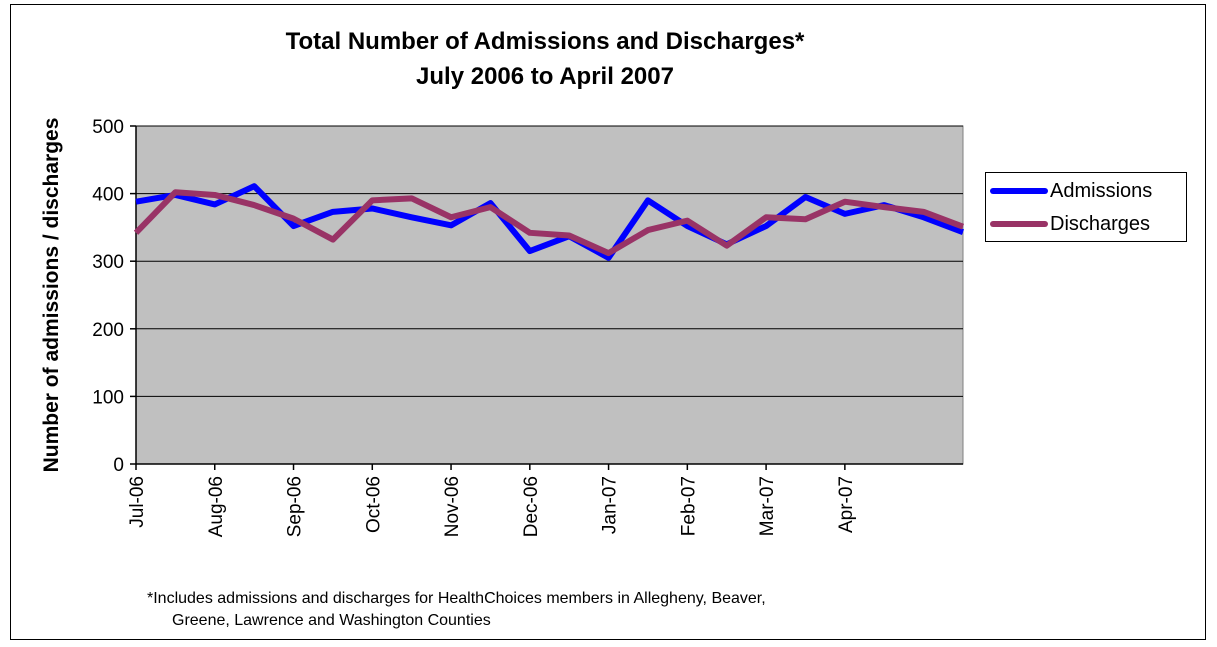 The height and width of the screenshot is (647, 1217). I want to click on chart-subtitle: July 2006 to April 2007, so click(545, 76).